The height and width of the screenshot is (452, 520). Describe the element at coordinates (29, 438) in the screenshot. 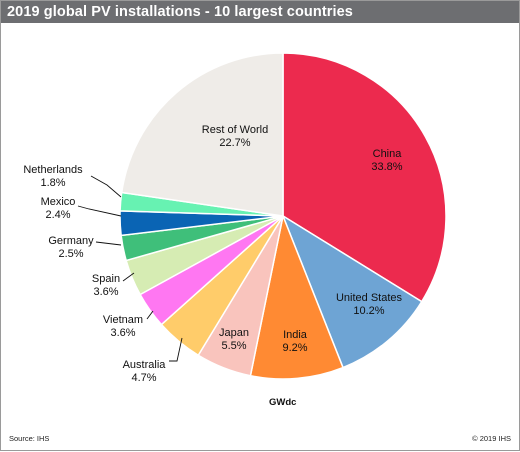

I see `source-note: Source: IHS` at that location.